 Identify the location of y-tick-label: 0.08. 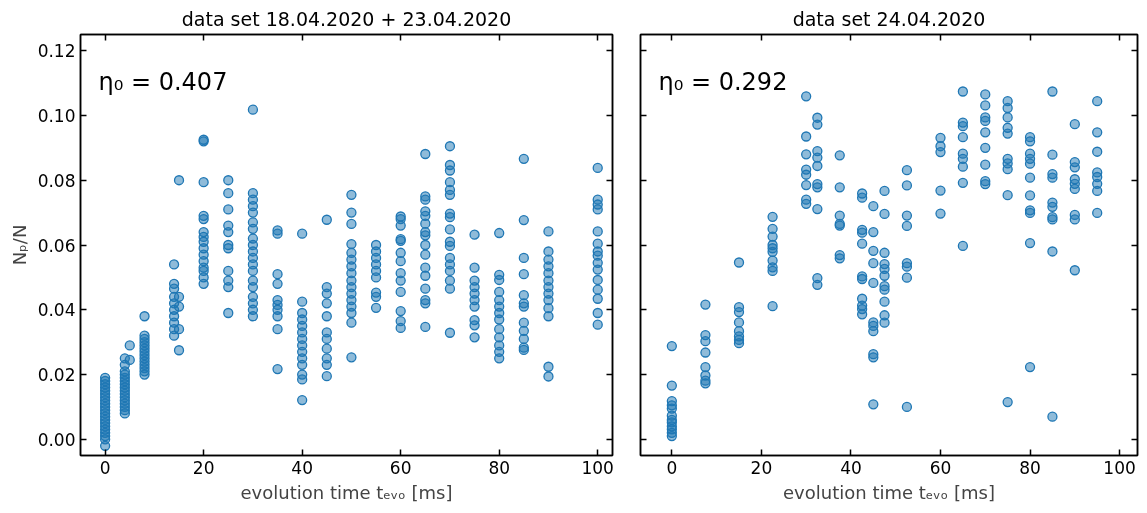
(56, 180).